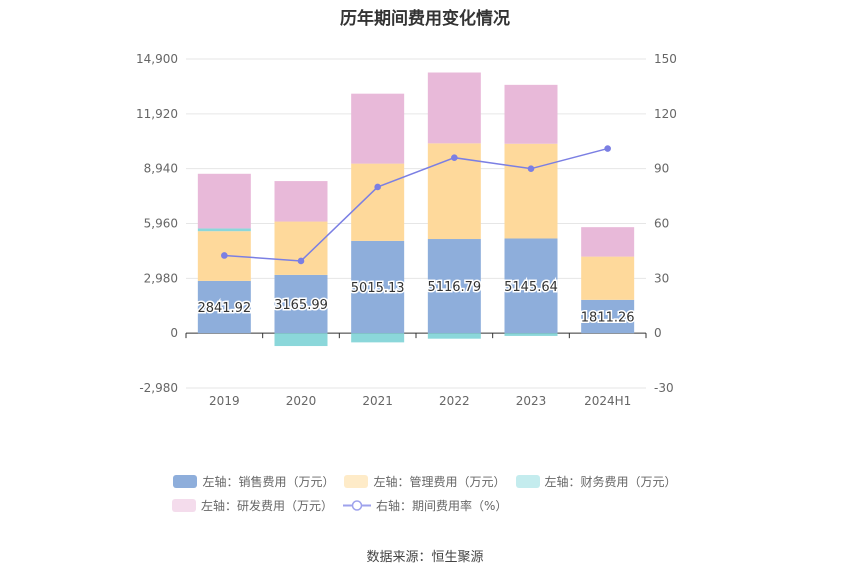 This screenshot has height=575, width=850. I want to click on sales-label-2023: 5145.64, so click(531, 287).